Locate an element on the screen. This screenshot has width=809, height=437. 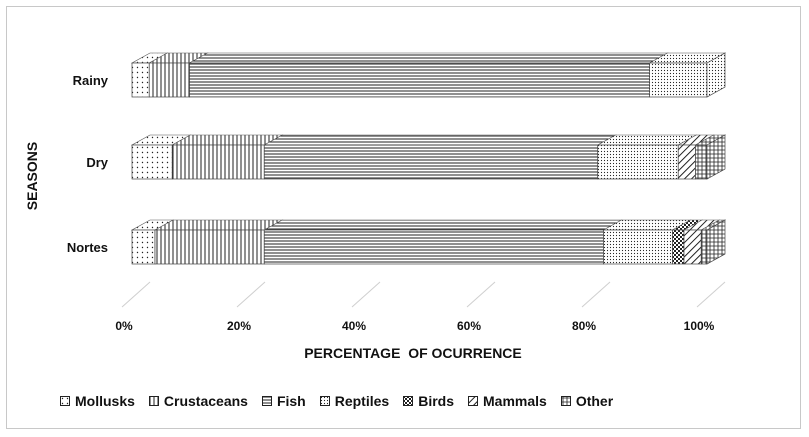
legend-item: Crustaceans is located at coordinates (198, 401).